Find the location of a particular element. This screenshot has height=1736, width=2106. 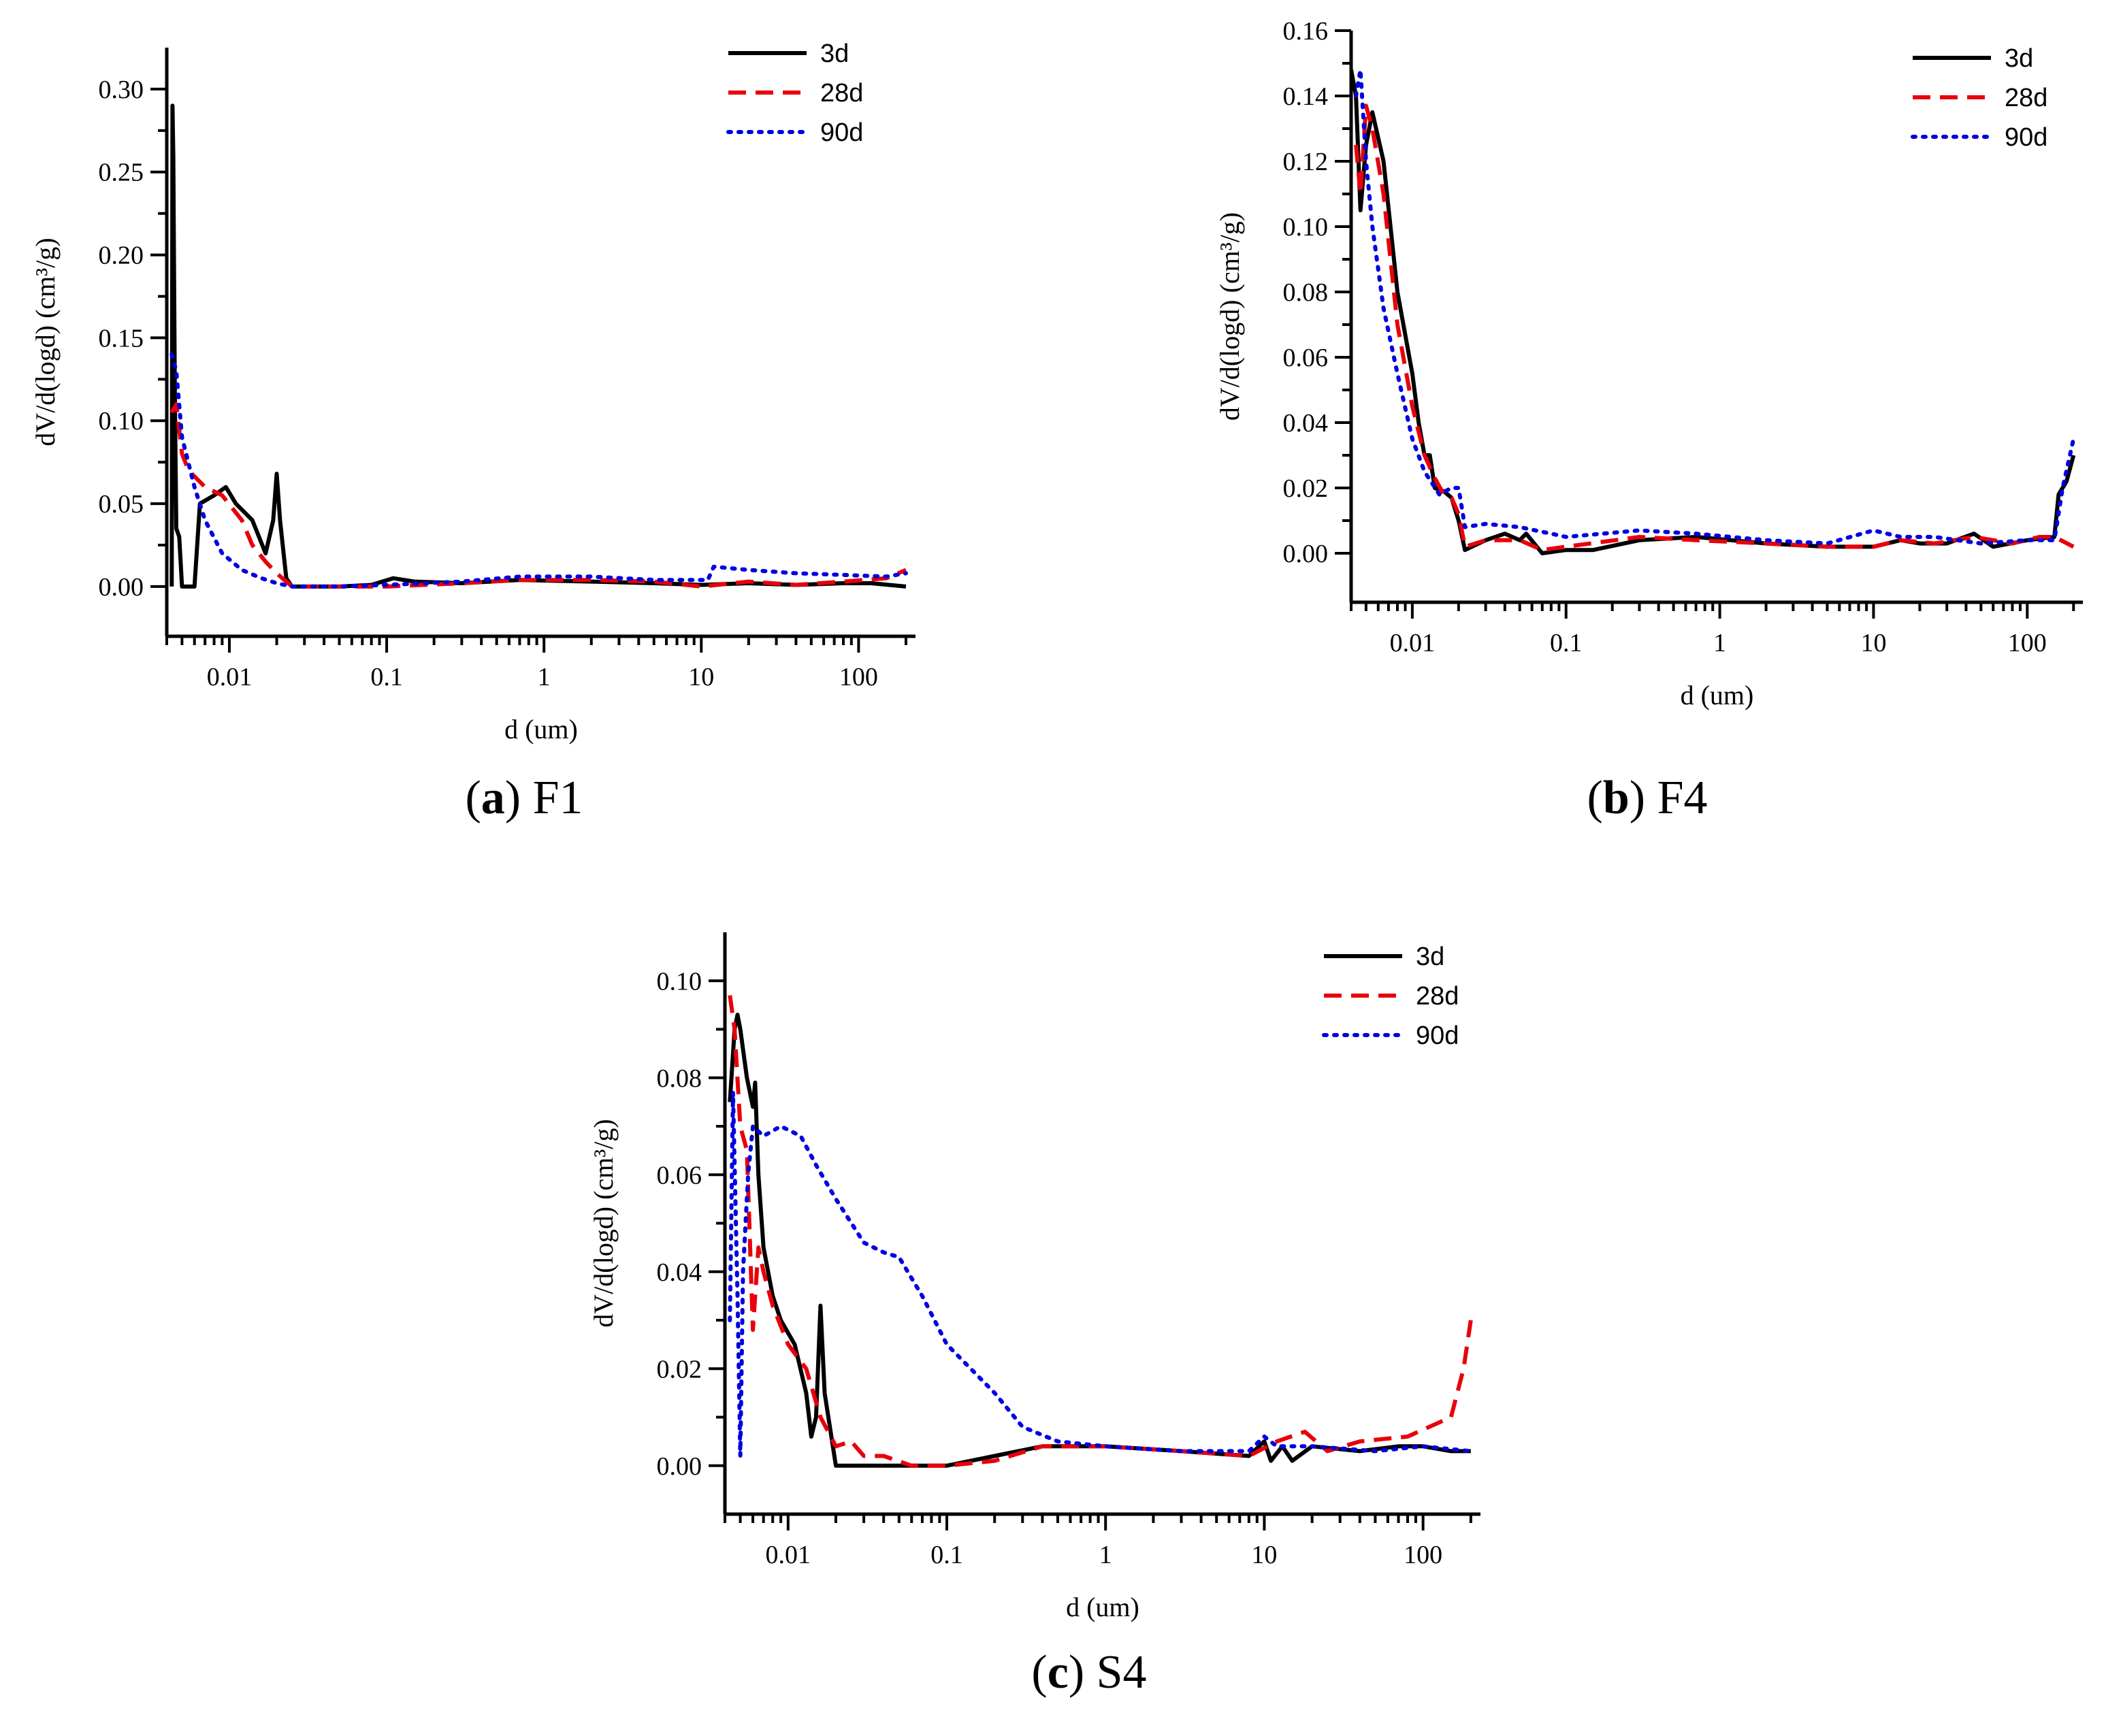

y-tick-label: 0.25 is located at coordinates (121, 173).